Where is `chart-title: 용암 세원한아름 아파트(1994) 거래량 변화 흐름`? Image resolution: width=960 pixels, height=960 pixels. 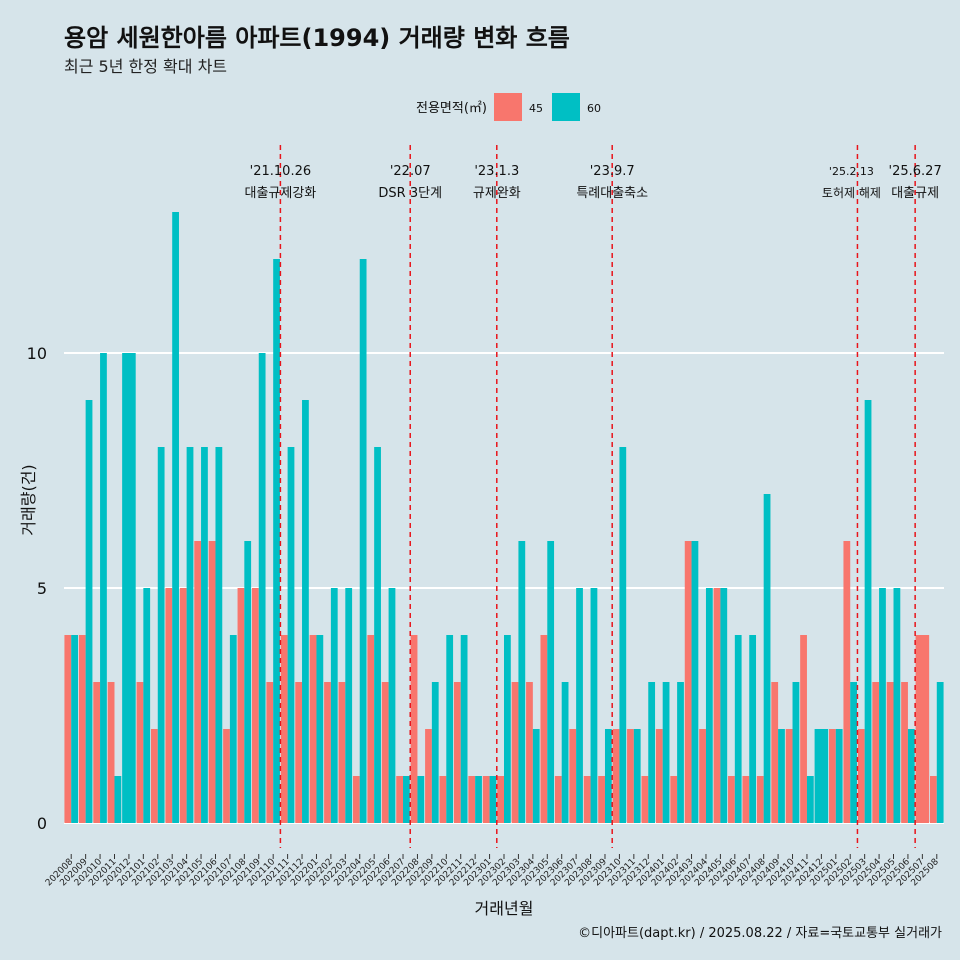 chart-title: 용암 세원한아름 아파트(1994) 거래량 변화 흐름 is located at coordinates (317, 38).